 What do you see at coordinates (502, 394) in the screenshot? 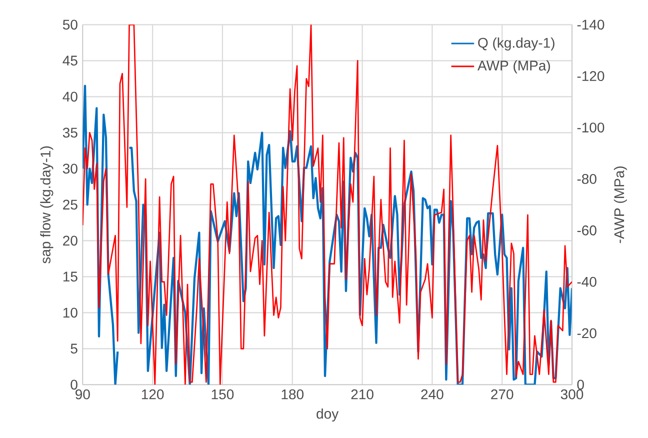
I see `x-tick-label: 270` at bounding box center [502, 394].